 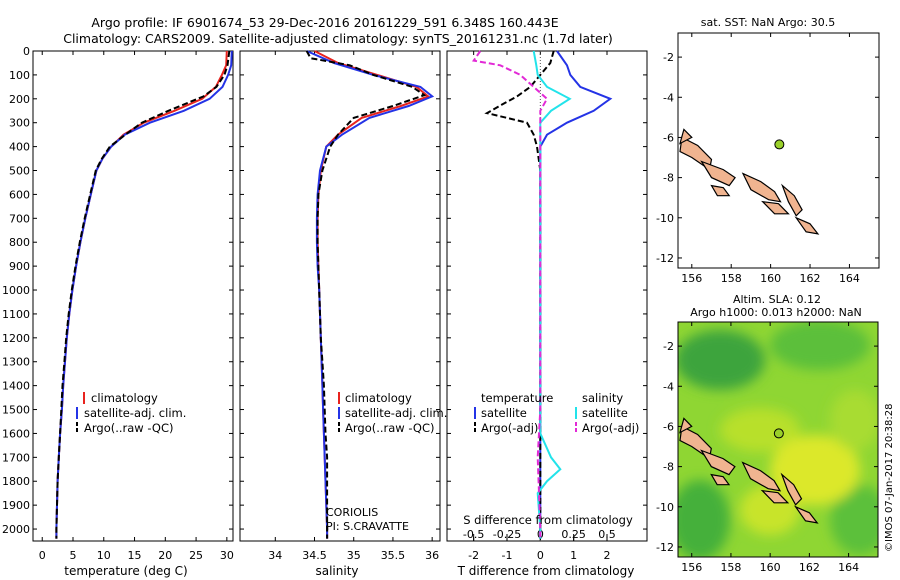 What do you see at coordinates (607, 534) in the screenshot?
I see `x-top-tick-label: 0.5` at bounding box center [607, 534].